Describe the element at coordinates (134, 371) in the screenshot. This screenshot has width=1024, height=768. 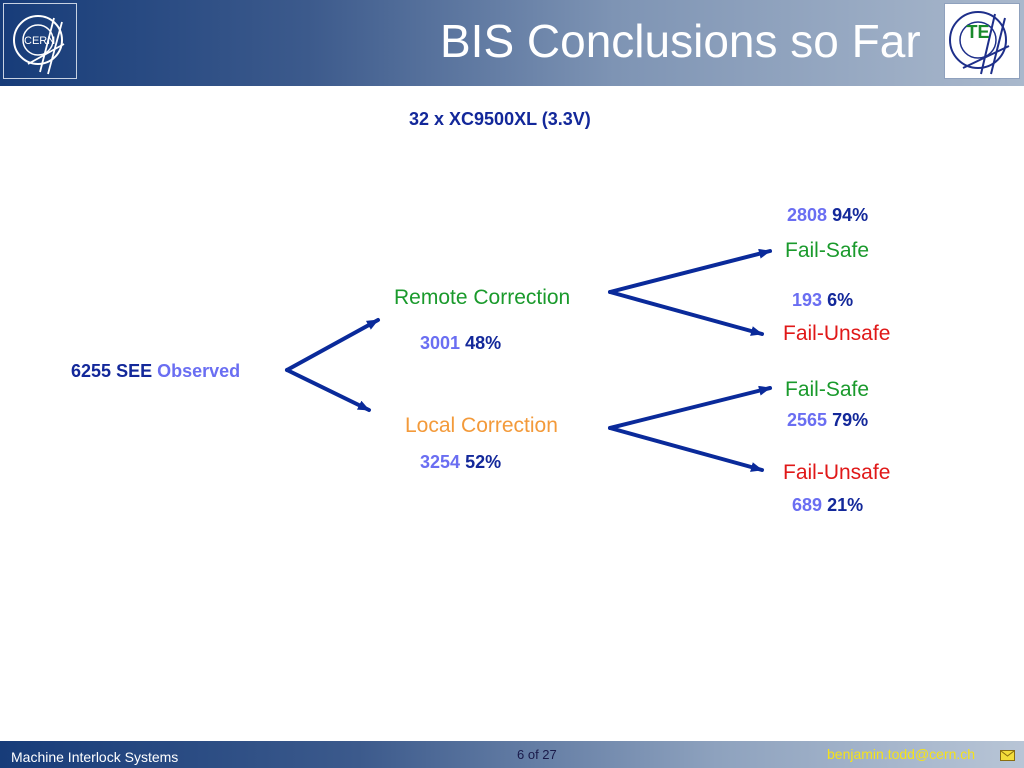
I see `root-see: SEE` at that location.